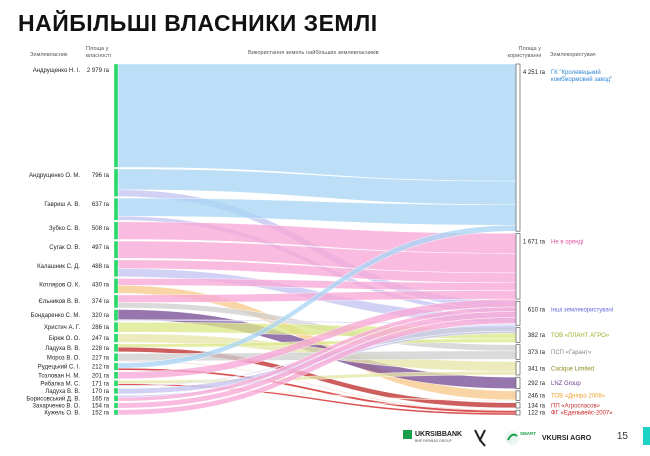 The width and height of the screenshot is (650, 456). Describe the element at coordinates (101, 368) in the screenshot. I see `owner-value-label: 212 га` at that location.